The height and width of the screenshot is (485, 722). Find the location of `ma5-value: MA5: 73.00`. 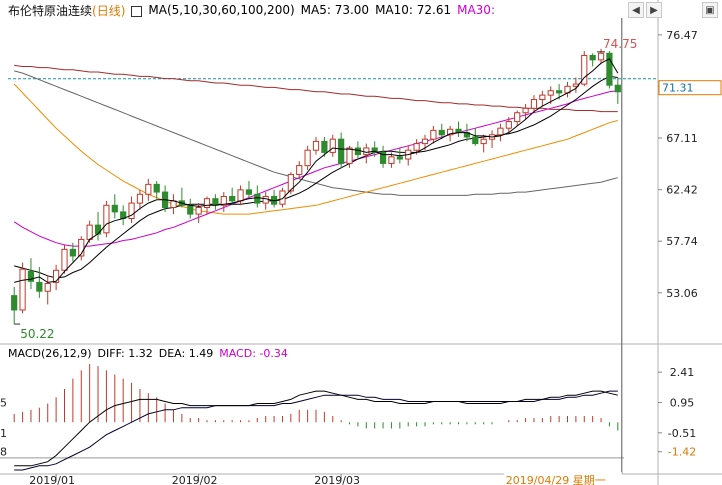

ma5-value: MA5: 73.00 is located at coordinates (335, 10).